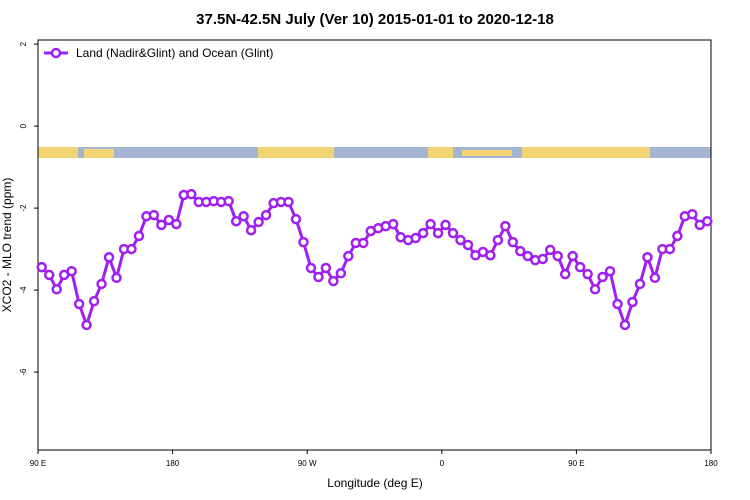 Image resolution: width=750 pixels, height=500 pixels. I want to click on y-tick-label: -6, so click(23, 372).